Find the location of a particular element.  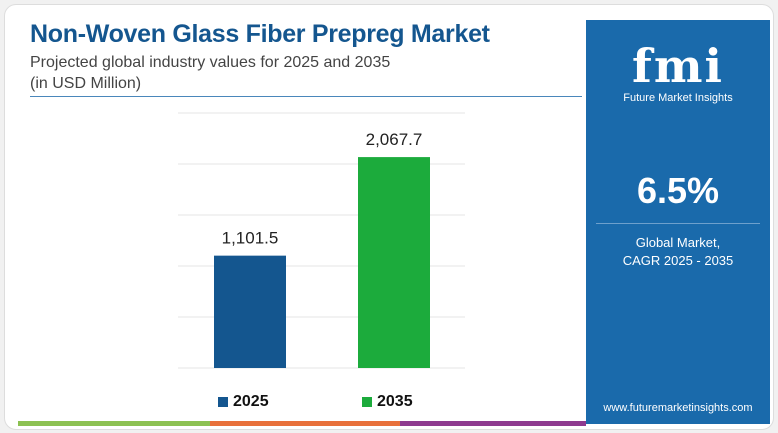

footer-bar-green is located at coordinates (114, 423).